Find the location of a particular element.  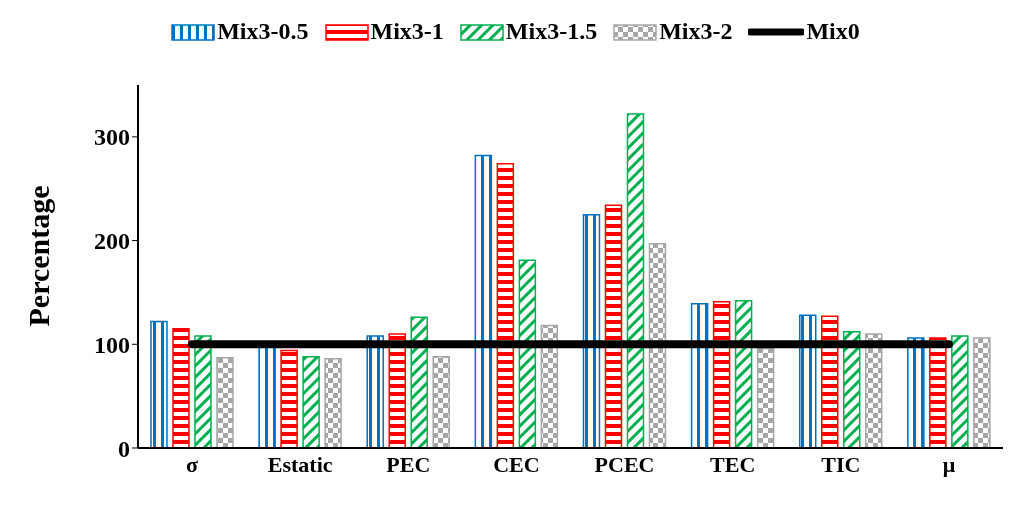

x-tick-label: μ is located at coordinates (949, 464).